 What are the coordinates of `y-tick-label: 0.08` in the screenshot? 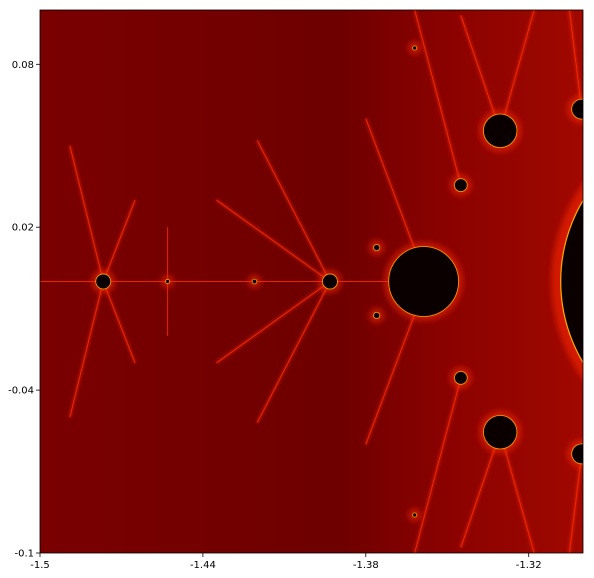 It's located at (23, 65).